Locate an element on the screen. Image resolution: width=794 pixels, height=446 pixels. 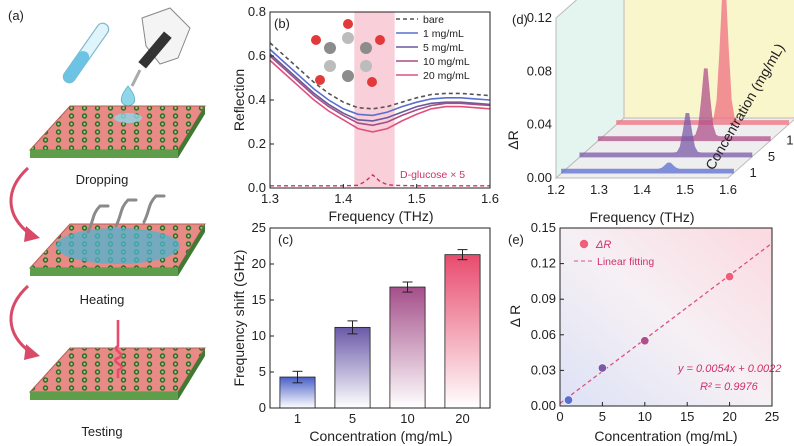
y-axis-title: Frequency shift (GHz) is located at coordinates (239, 318).